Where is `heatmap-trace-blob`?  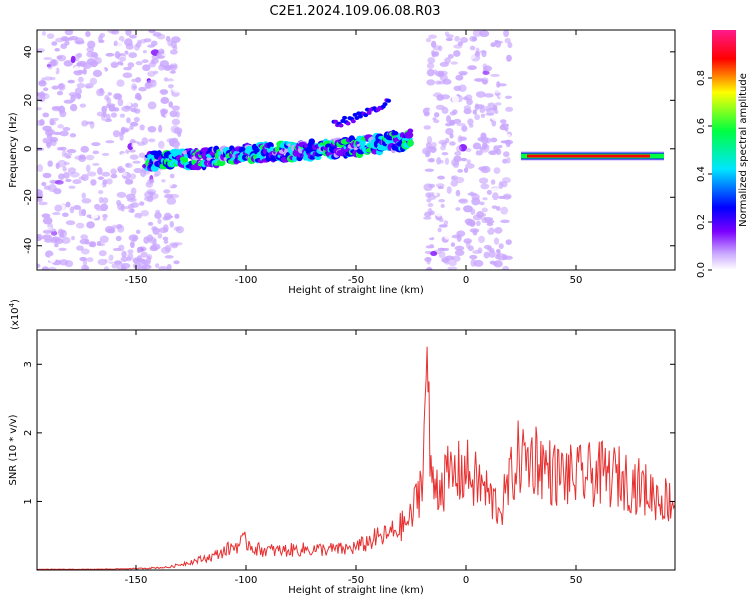
heatmap-trace-blob is located at coordinates (159, 153).